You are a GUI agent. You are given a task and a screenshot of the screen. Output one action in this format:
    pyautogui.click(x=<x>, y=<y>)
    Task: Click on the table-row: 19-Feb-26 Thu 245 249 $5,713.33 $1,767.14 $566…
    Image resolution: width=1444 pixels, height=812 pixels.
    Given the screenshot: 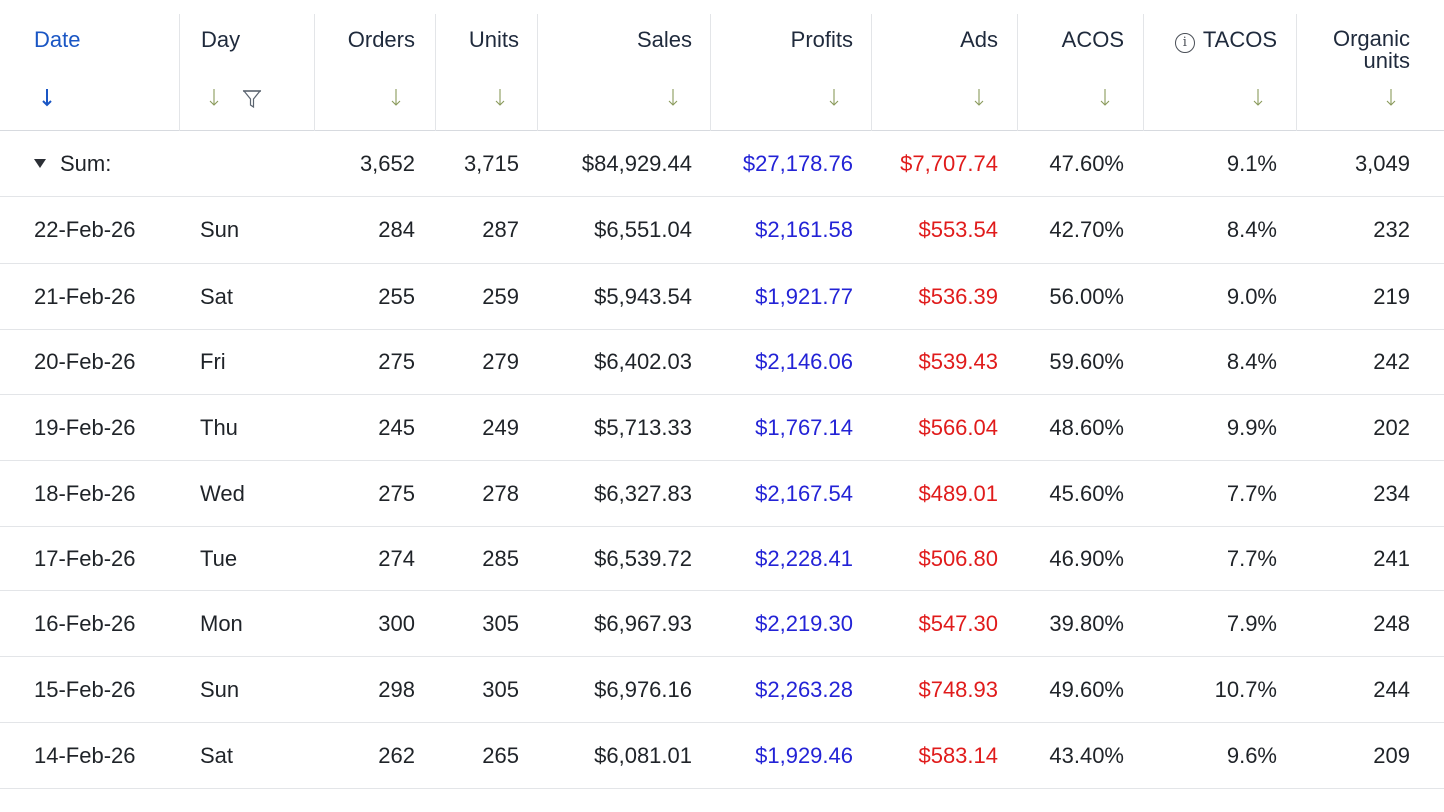 What is the action you would take?
    pyautogui.click(x=722, y=428)
    